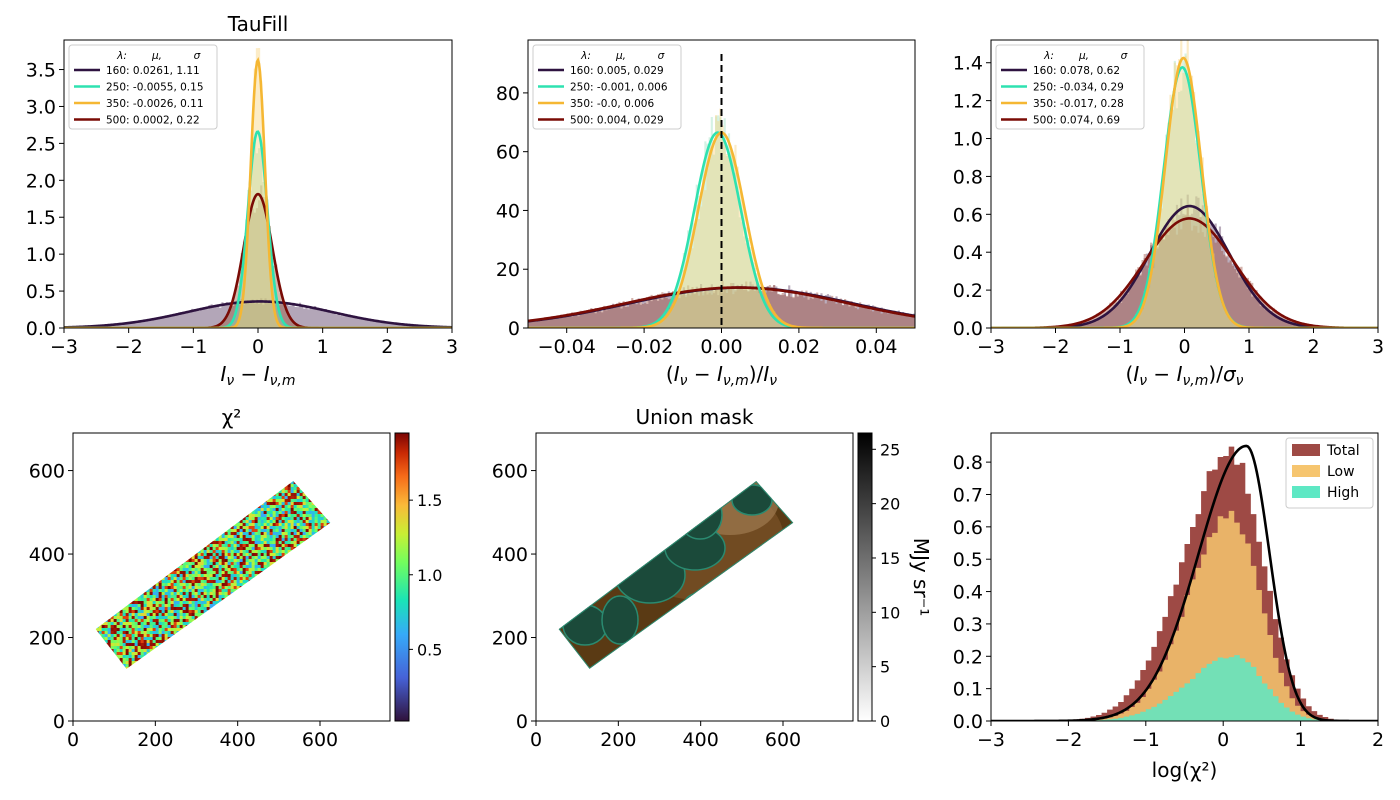 Image resolution: width=1400 pixels, height=800 pixels. What do you see at coordinates (619, 88) in the screenshot?
I see `legend-entry-250: 250: -0.001, 0.006` at bounding box center [619, 88].